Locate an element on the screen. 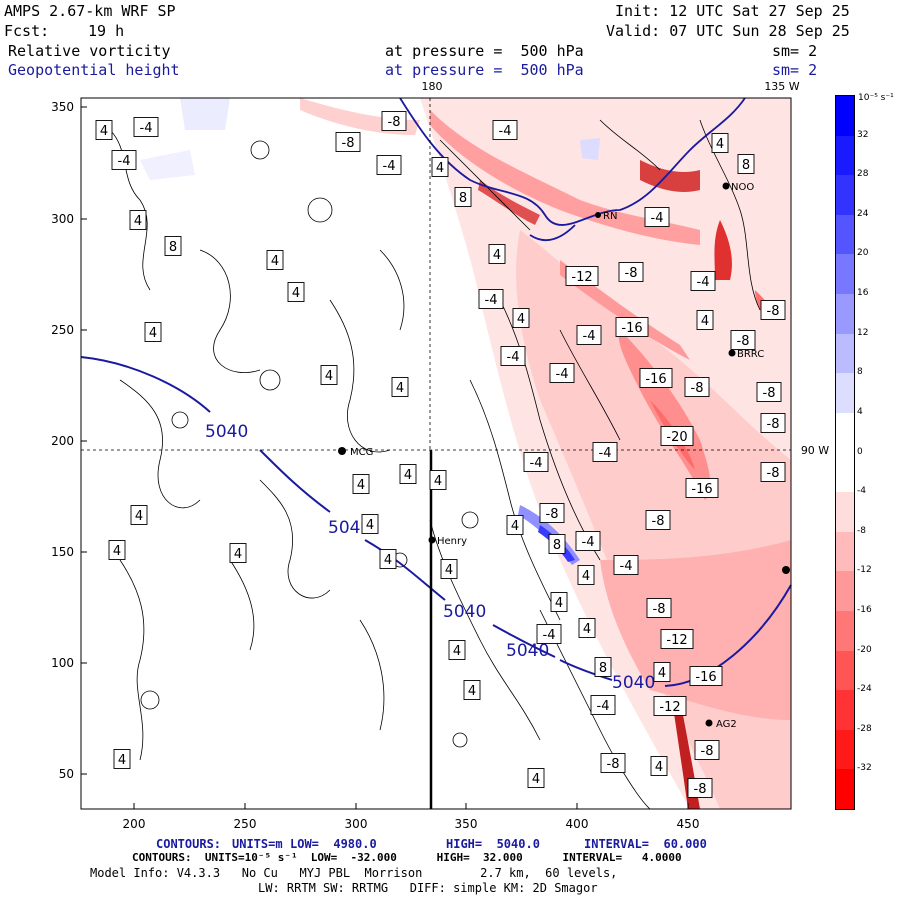 The image size is (900, 900). forecast-hour: 19 h is located at coordinates (106, 31).